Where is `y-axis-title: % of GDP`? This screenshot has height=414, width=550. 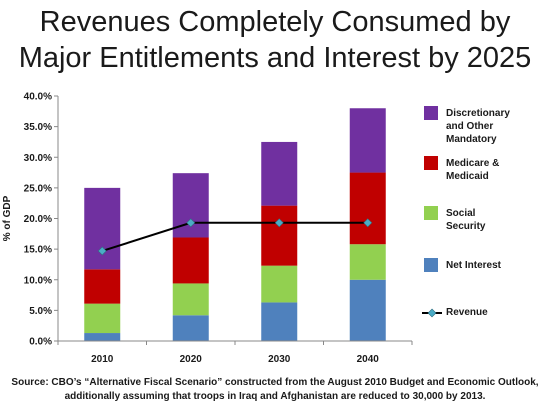 y-axis-title: % of GDP is located at coordinates (7, 218).